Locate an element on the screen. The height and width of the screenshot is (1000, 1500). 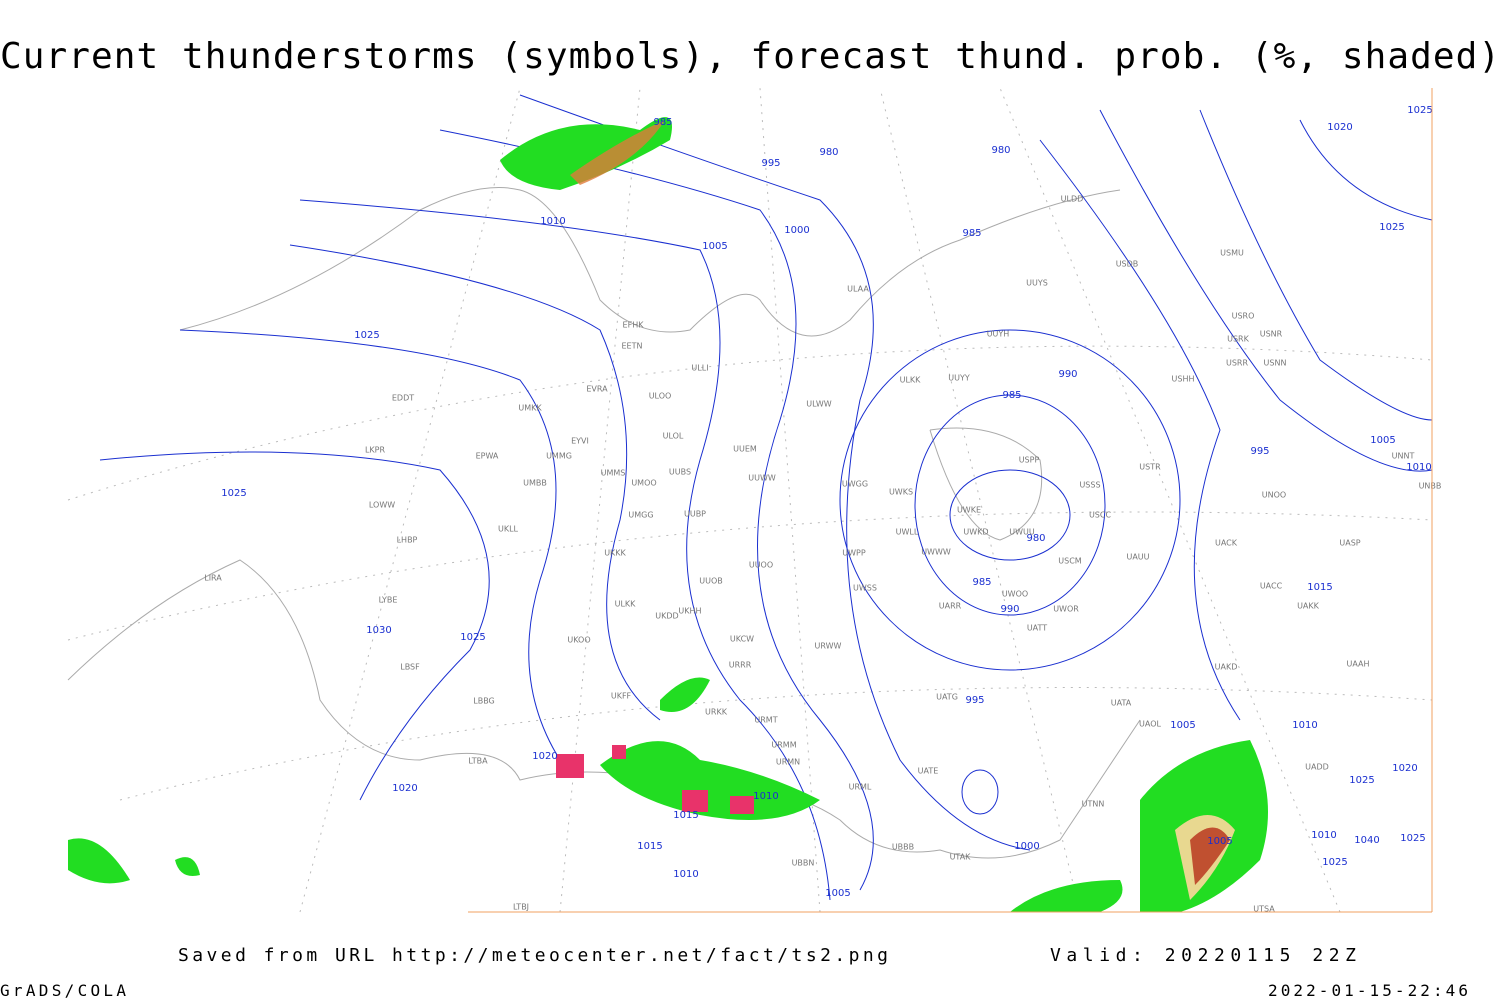
software: GrADS/COLA is located at coordinates (63, 990).